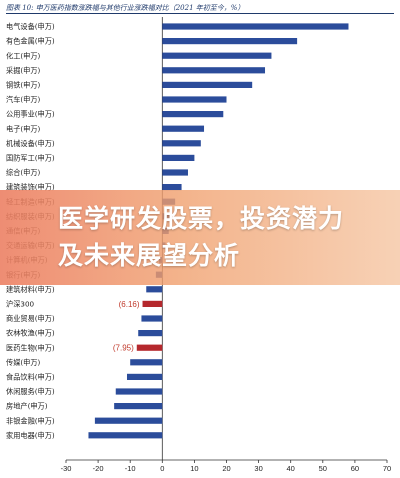  What do you see at coordinates (123, 348) in the screenshot?
I see `data-label: (7.95)` at bounding box center [123, 348].